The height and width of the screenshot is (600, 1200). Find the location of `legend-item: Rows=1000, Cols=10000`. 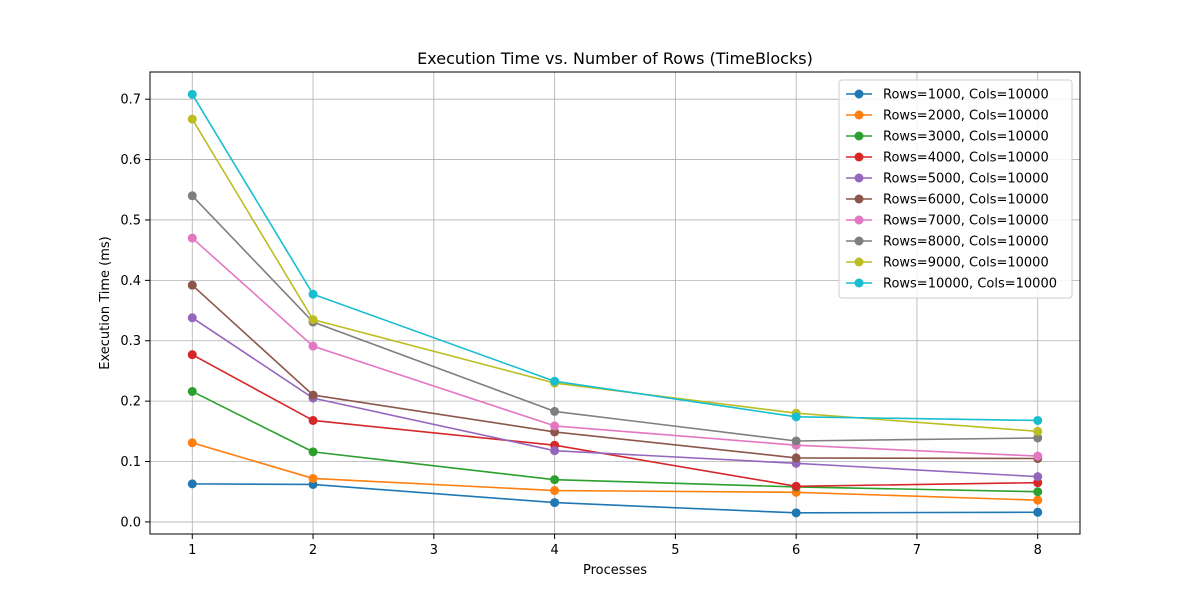

legend-item: Rows=1000, Cols=10000 is located at coordinates (947, 95).